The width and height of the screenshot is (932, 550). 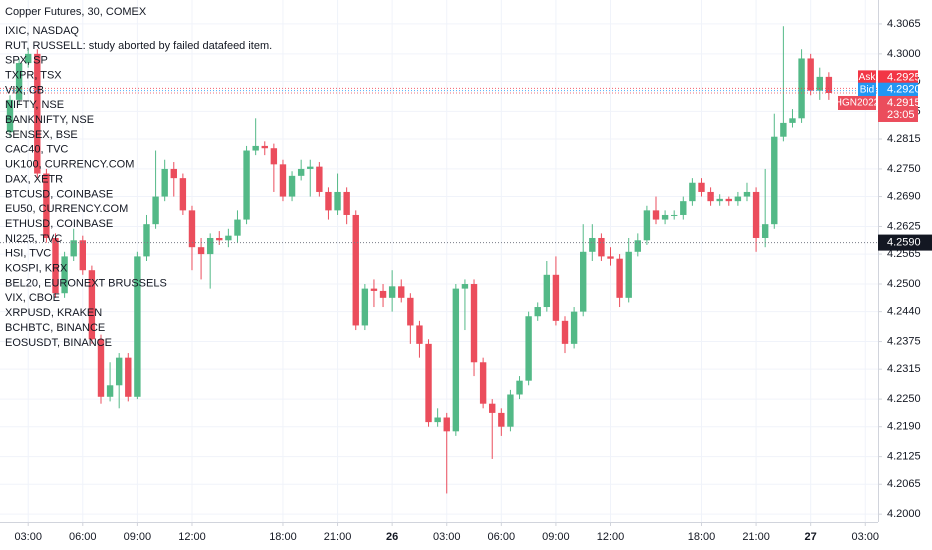 What do you see at coordinates (904, 77) in the screenshot?
I see `ask-price: 4.2925` at bounding box center [904, 77].